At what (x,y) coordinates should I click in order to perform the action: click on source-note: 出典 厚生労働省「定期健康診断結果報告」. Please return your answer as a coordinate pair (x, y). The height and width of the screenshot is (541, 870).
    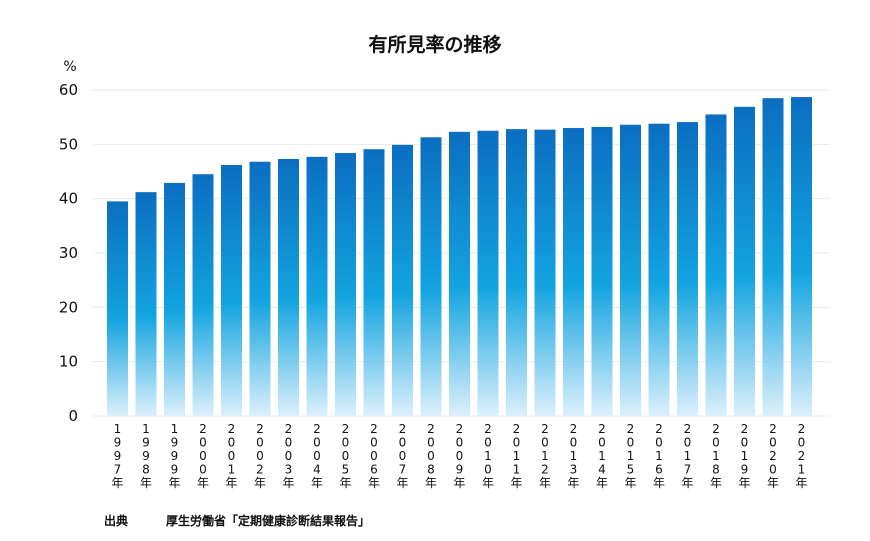
    Looking at the image, I should click on (237, 520).